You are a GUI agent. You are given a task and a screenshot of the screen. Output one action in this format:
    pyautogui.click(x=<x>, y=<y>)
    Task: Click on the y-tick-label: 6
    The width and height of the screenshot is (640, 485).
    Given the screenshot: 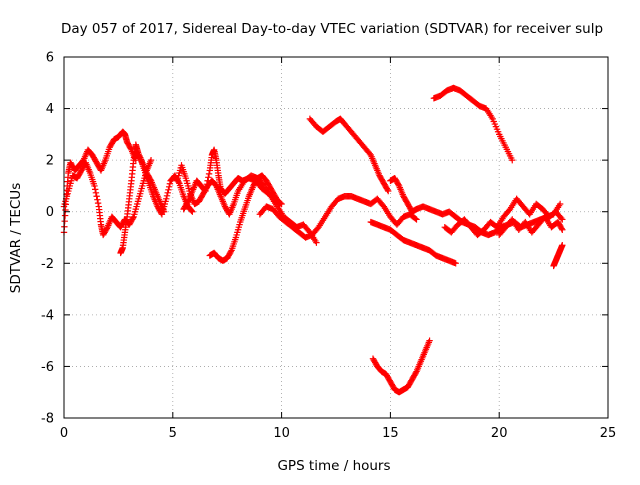 What is the action you would take?
    pyautogui.click(x=50, y=58)
    